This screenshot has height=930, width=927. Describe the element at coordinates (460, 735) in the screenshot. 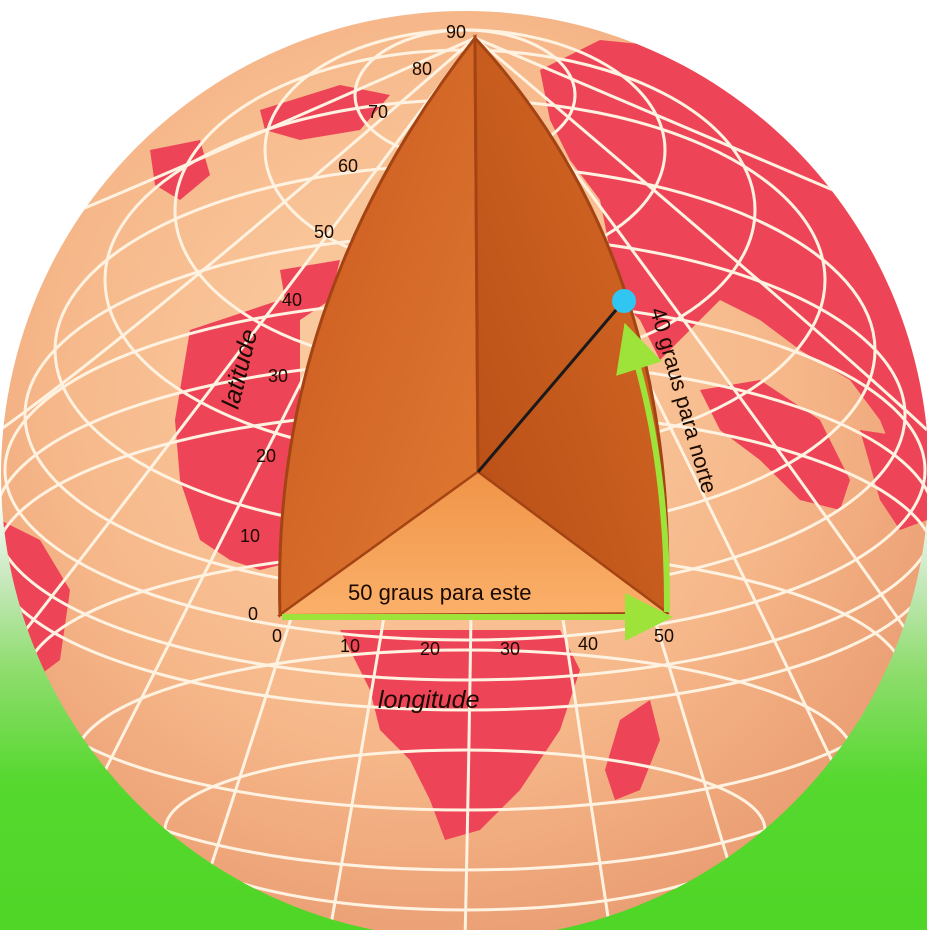

I see `land-south-africa` at that location.